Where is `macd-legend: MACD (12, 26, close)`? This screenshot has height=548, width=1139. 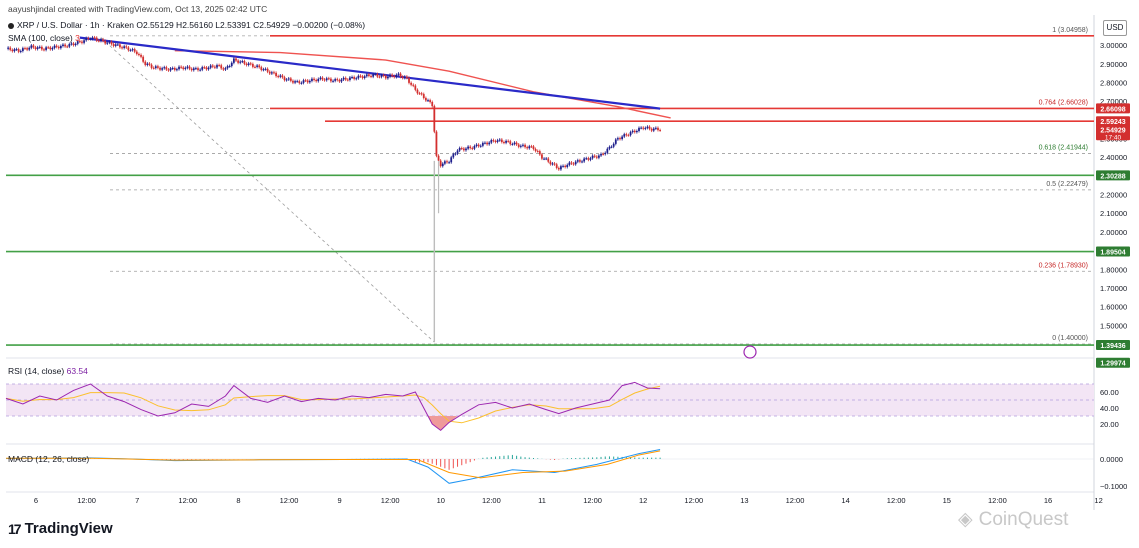
macd-legend: MACD (12, 26, close) is located at coordinates (48, 459).